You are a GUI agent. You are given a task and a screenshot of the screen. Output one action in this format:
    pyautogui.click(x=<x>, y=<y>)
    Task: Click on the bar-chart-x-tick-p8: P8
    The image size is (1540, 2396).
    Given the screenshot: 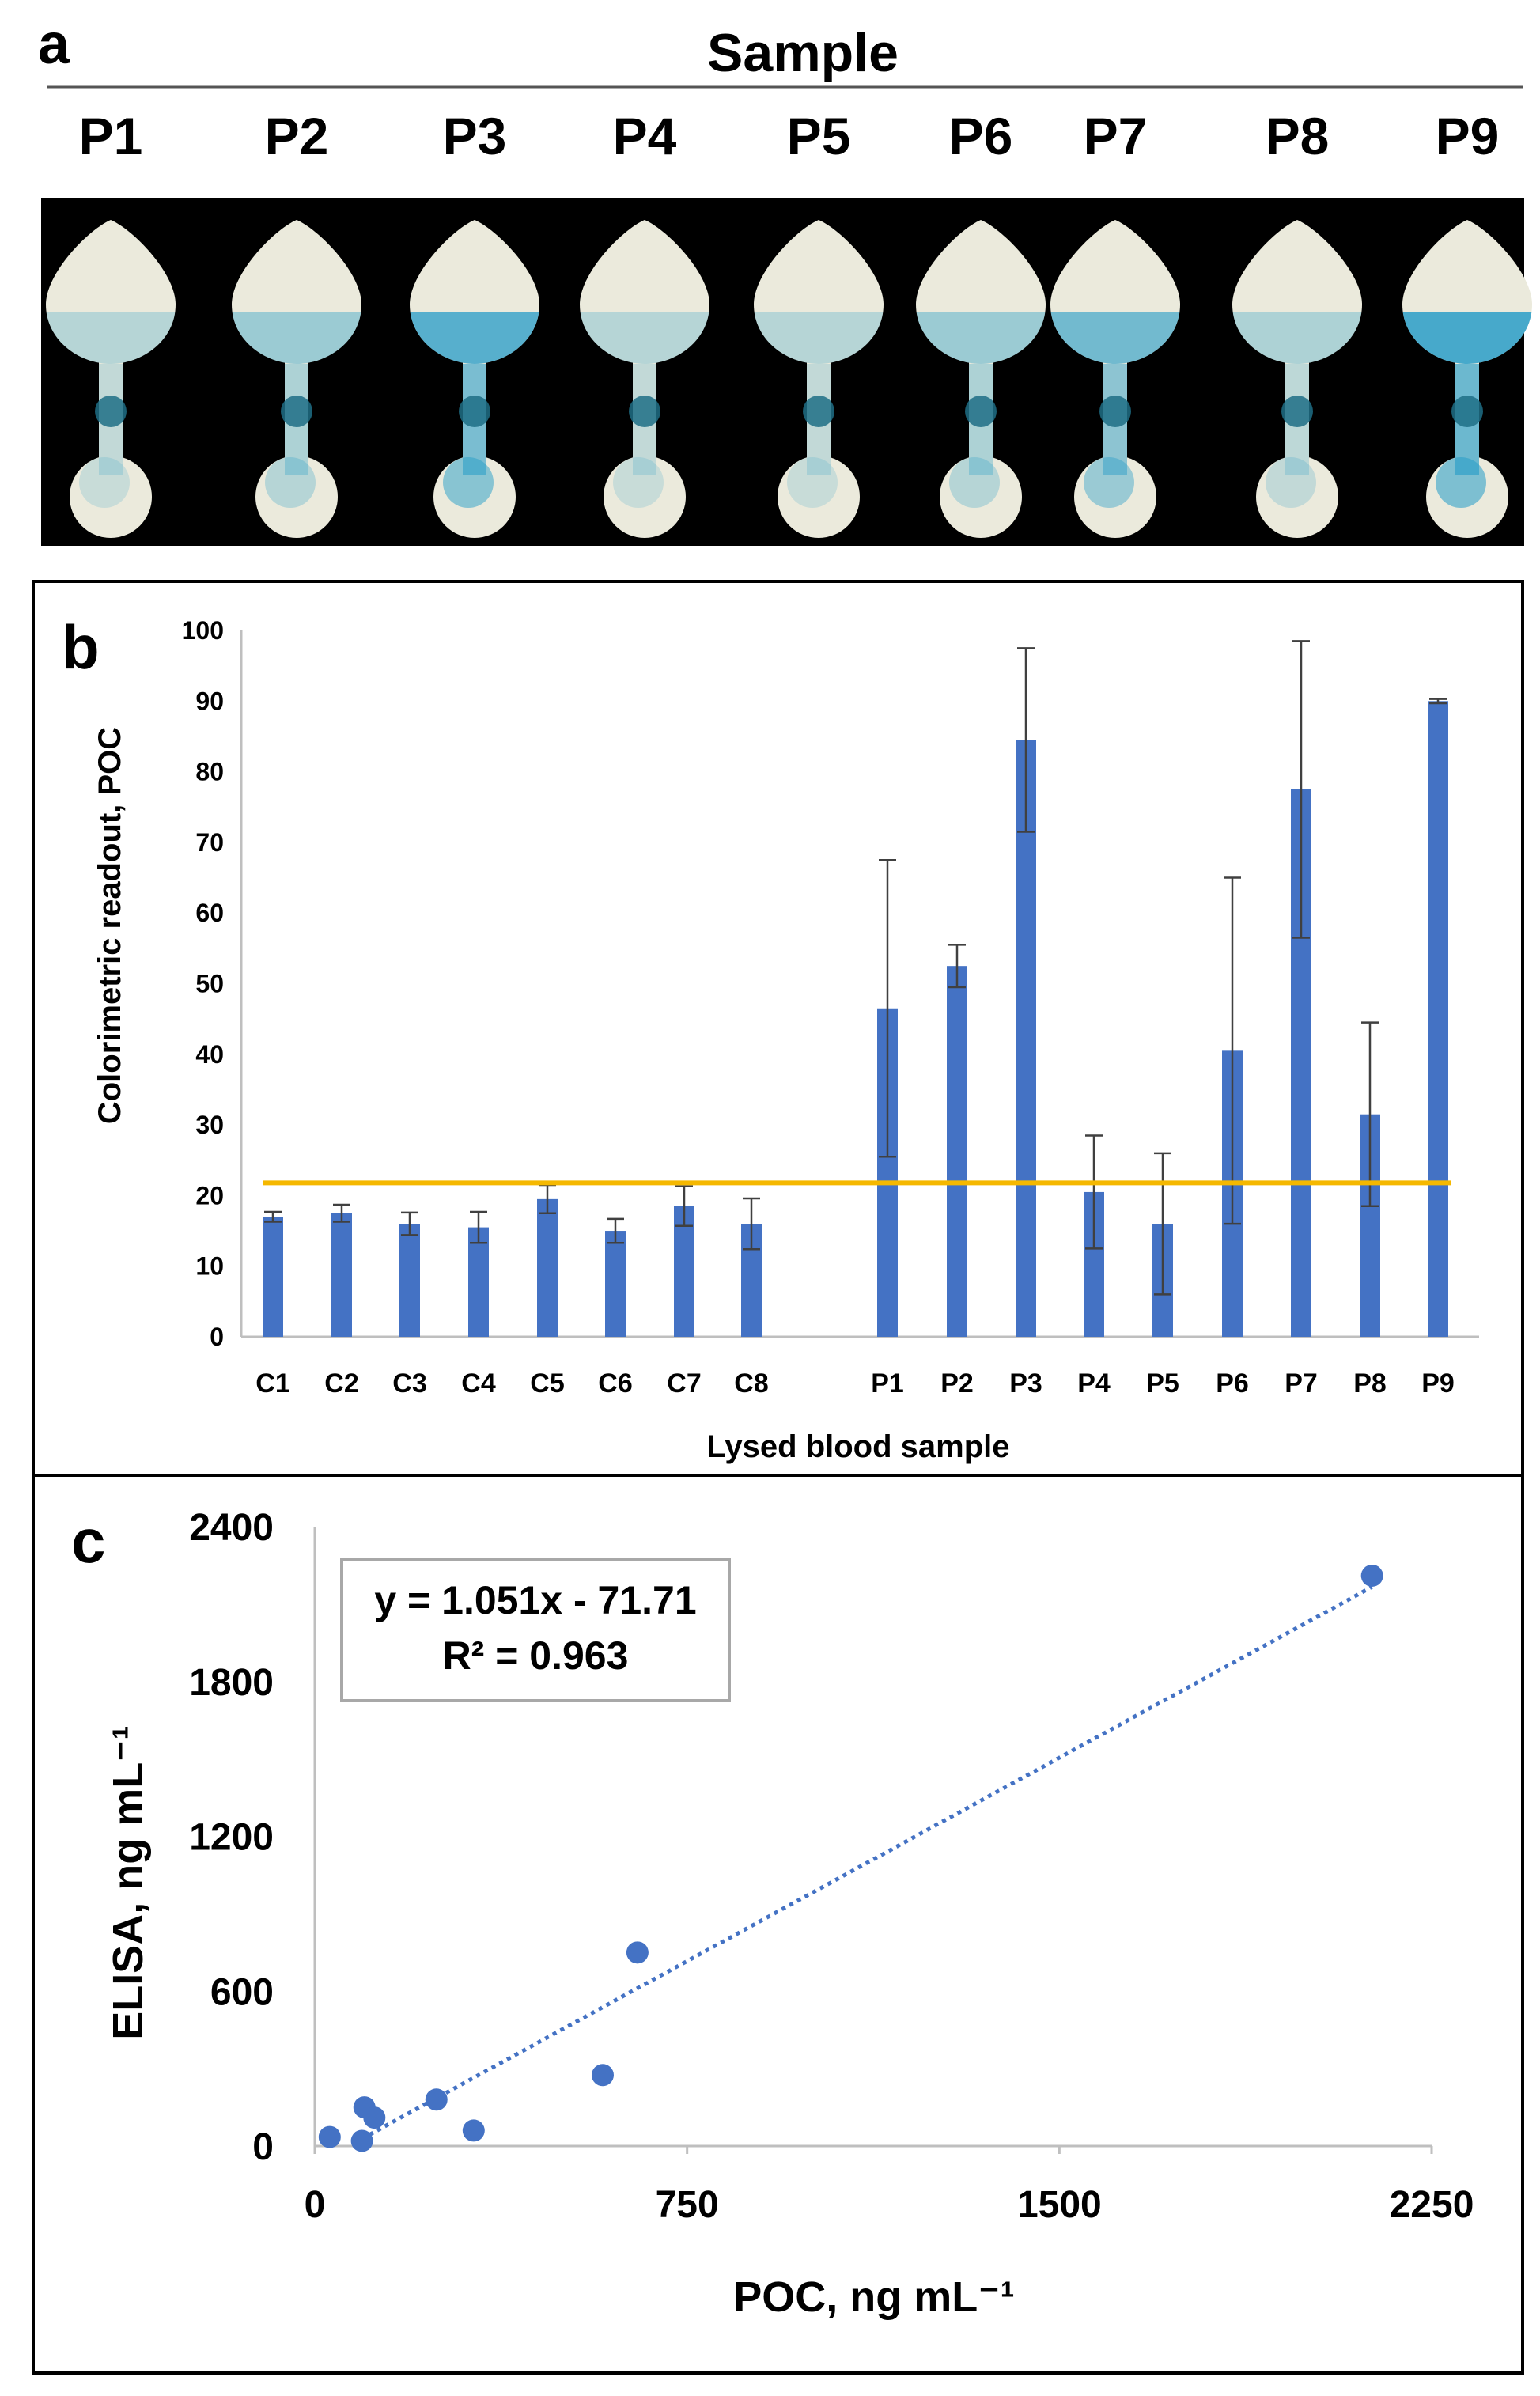 What is the action you would take?
    pyautogui.click(x=1370, y=1383)
    